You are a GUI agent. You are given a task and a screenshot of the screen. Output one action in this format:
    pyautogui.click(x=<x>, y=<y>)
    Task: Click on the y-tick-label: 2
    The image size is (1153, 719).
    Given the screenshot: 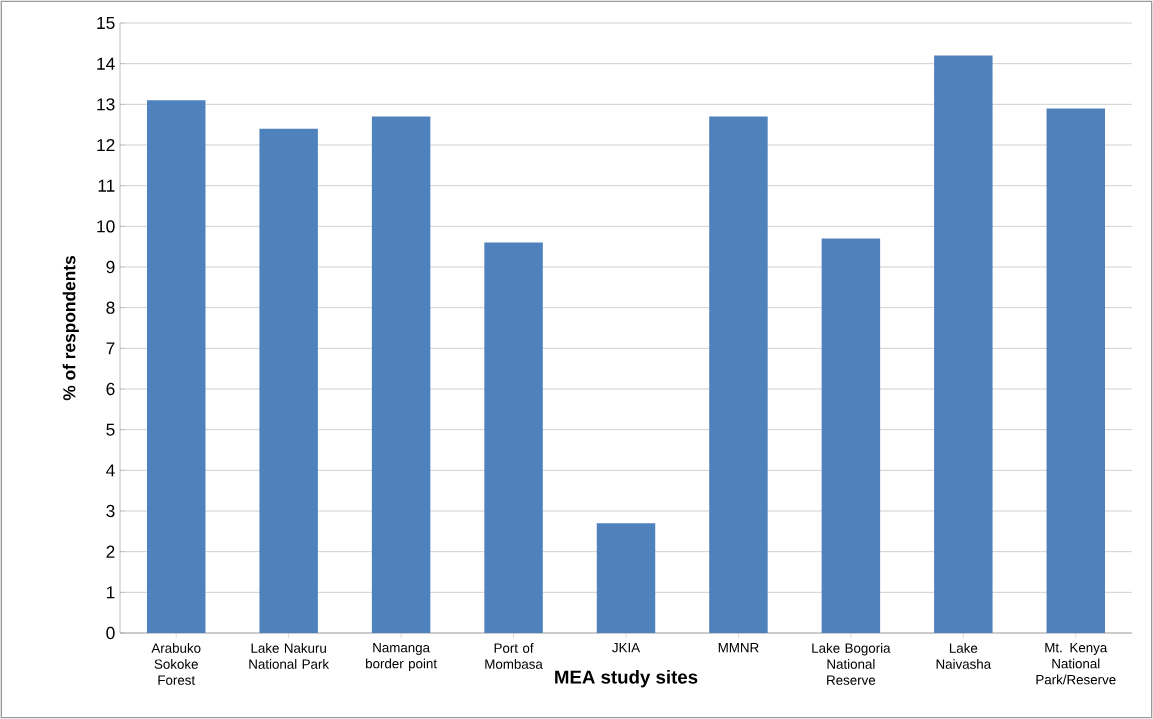 What is the action you would take?
    pyautogui.click(x=110, y=551)
    